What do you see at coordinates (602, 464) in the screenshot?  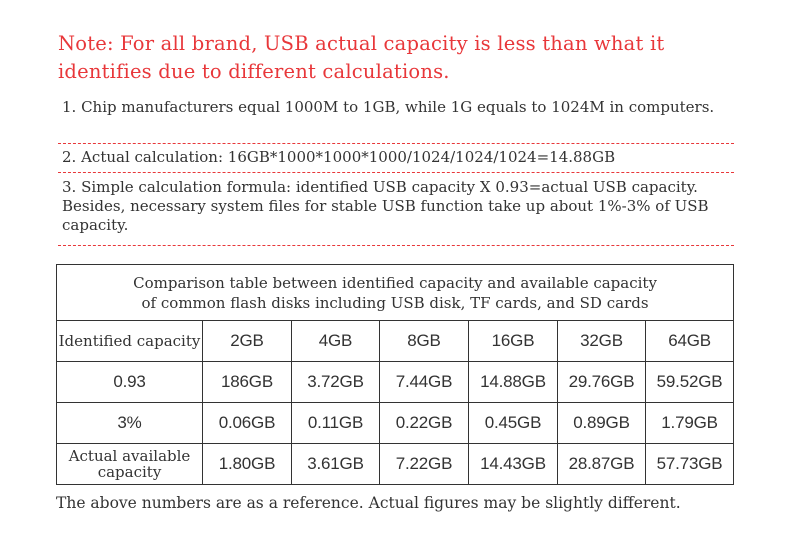 I see `table-cell: 28.87GB` at bounding box center [602, 464].